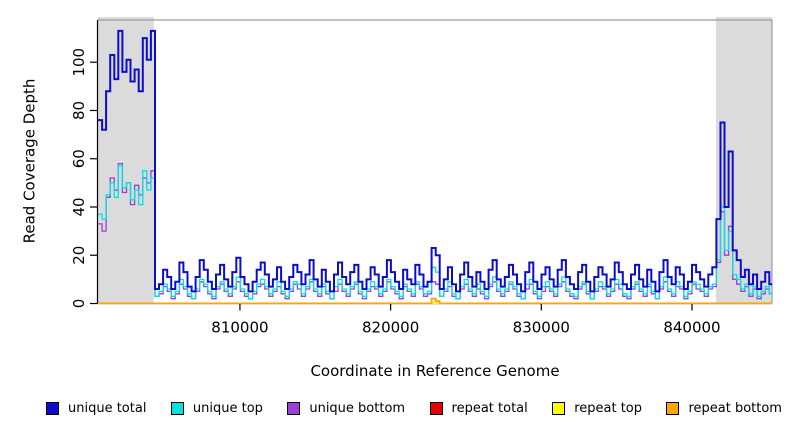 This screenshot has height=432, width=792. What do you see at coordinates (435, 300) in the screenshot?
I see `series-line-repeat-bottom` at bounding box center [435, 300].